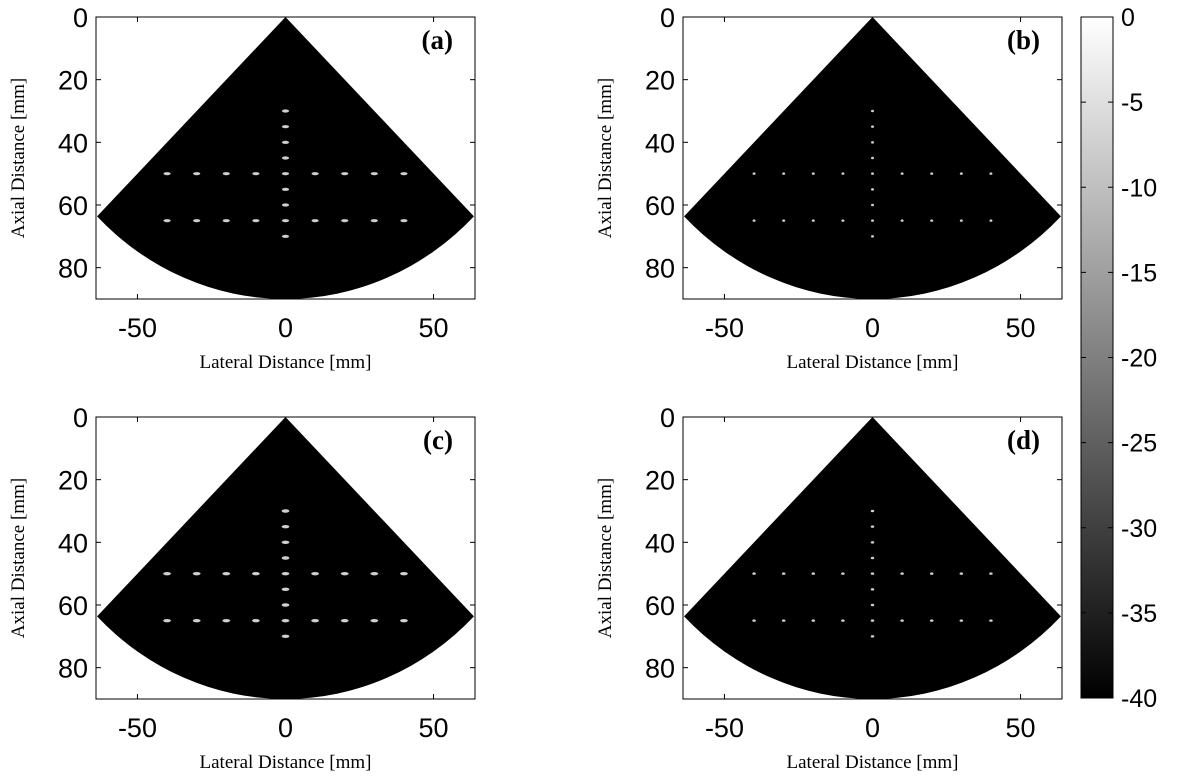  I want to click on panel-label: (d), so click(1023, 440).